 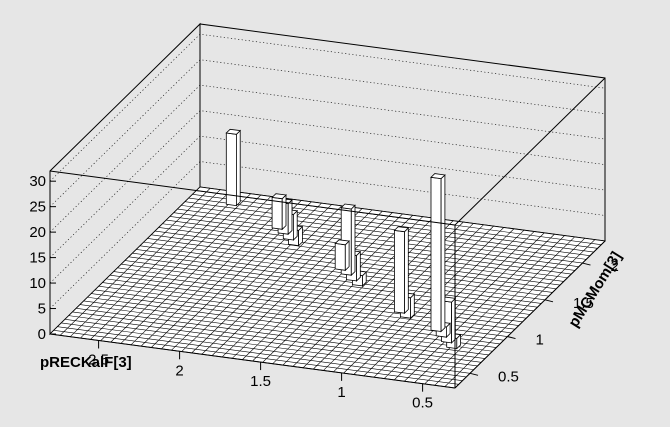 I want to click on y-tick-label: 1.5, so click(x=583, y=303).